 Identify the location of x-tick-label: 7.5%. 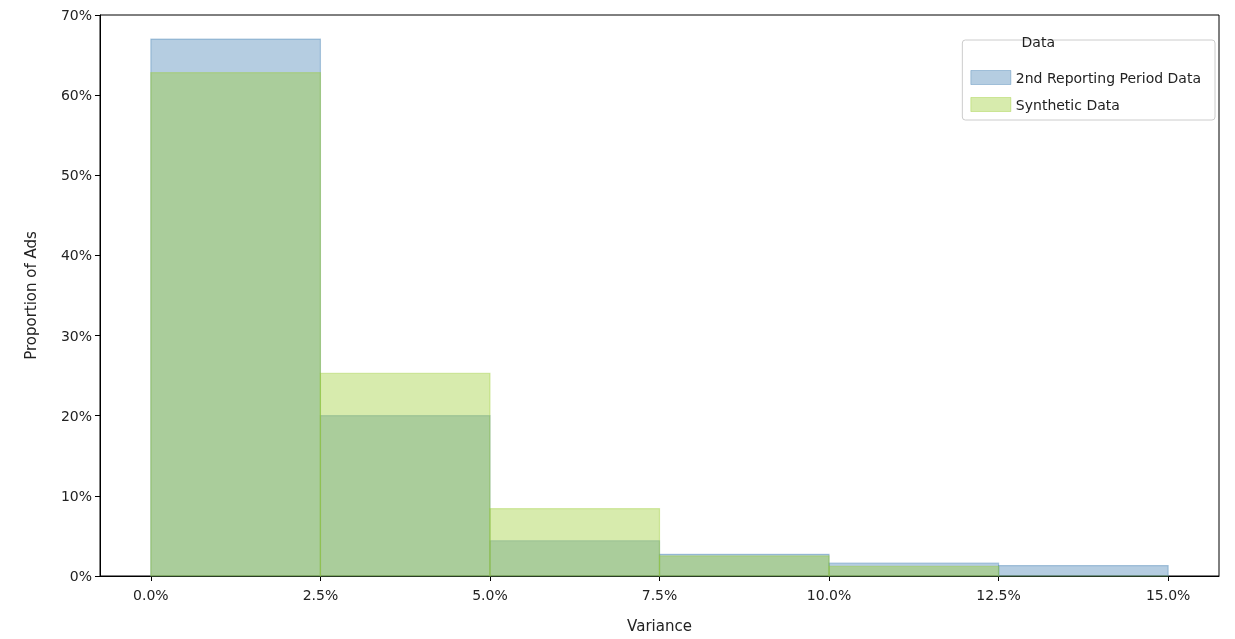
(659, 595).